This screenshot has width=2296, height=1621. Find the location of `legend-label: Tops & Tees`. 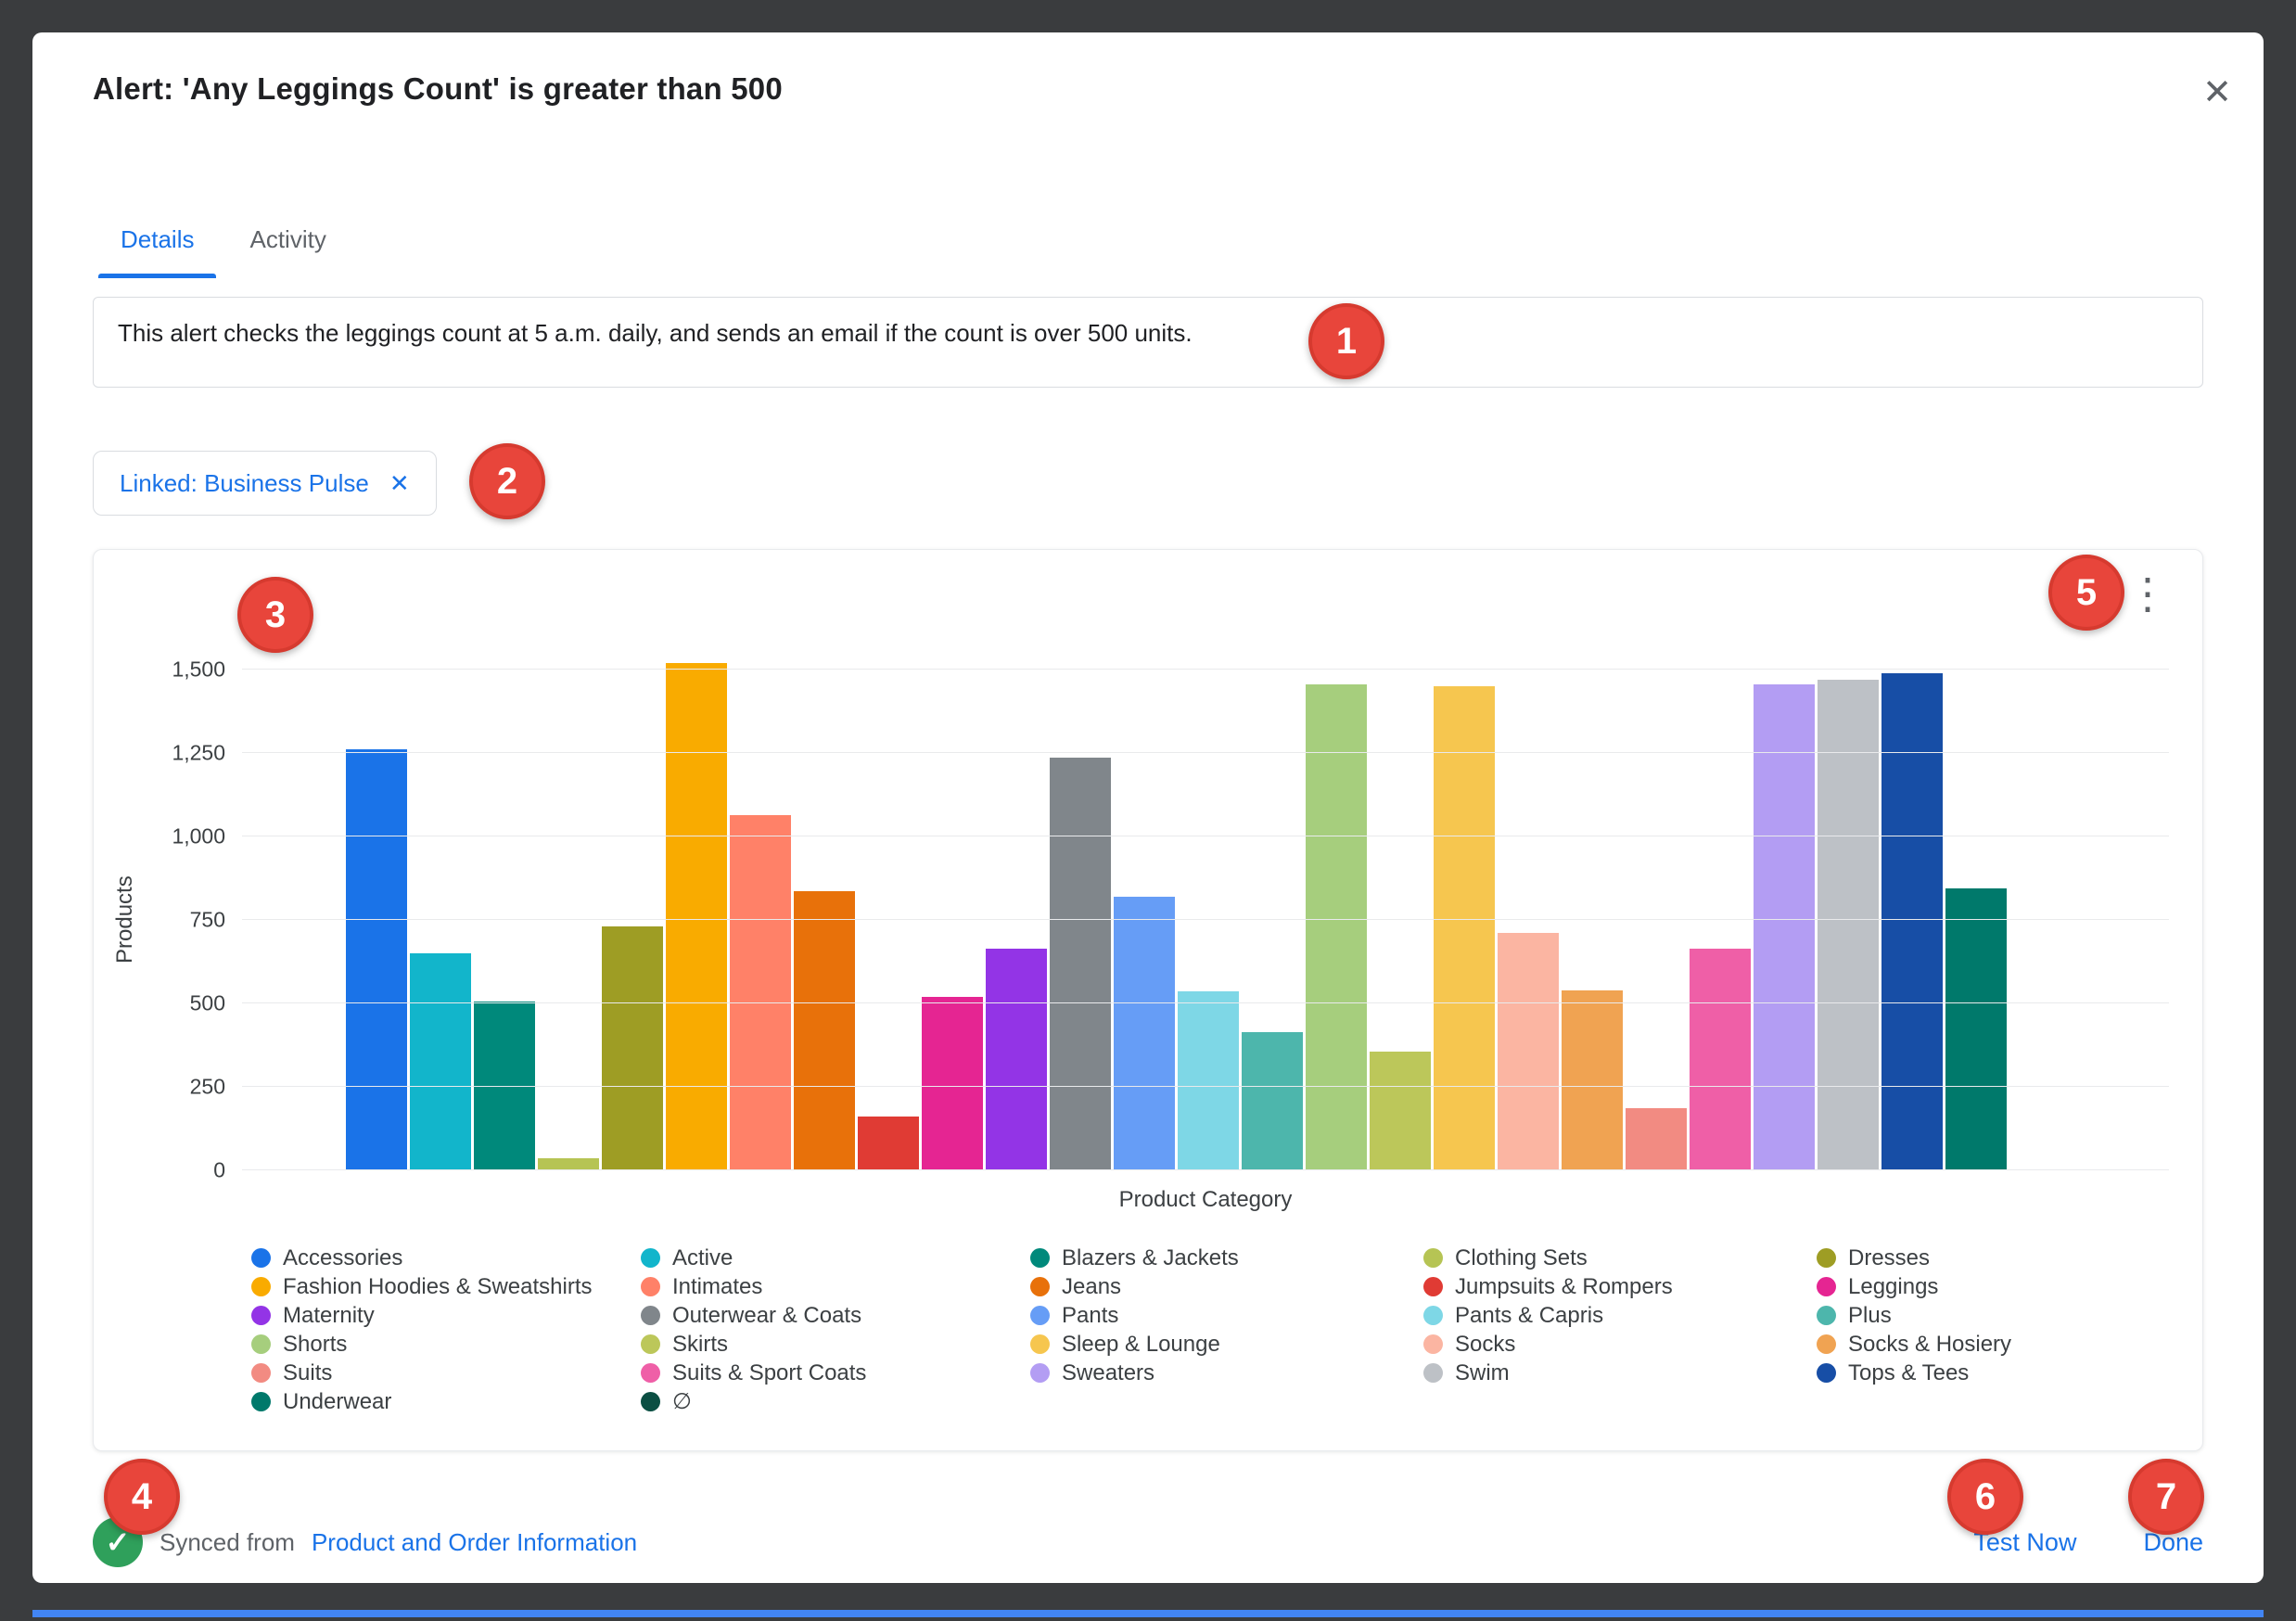

legend-label: Tops & Tees is located at coordinates (1909, 1372).